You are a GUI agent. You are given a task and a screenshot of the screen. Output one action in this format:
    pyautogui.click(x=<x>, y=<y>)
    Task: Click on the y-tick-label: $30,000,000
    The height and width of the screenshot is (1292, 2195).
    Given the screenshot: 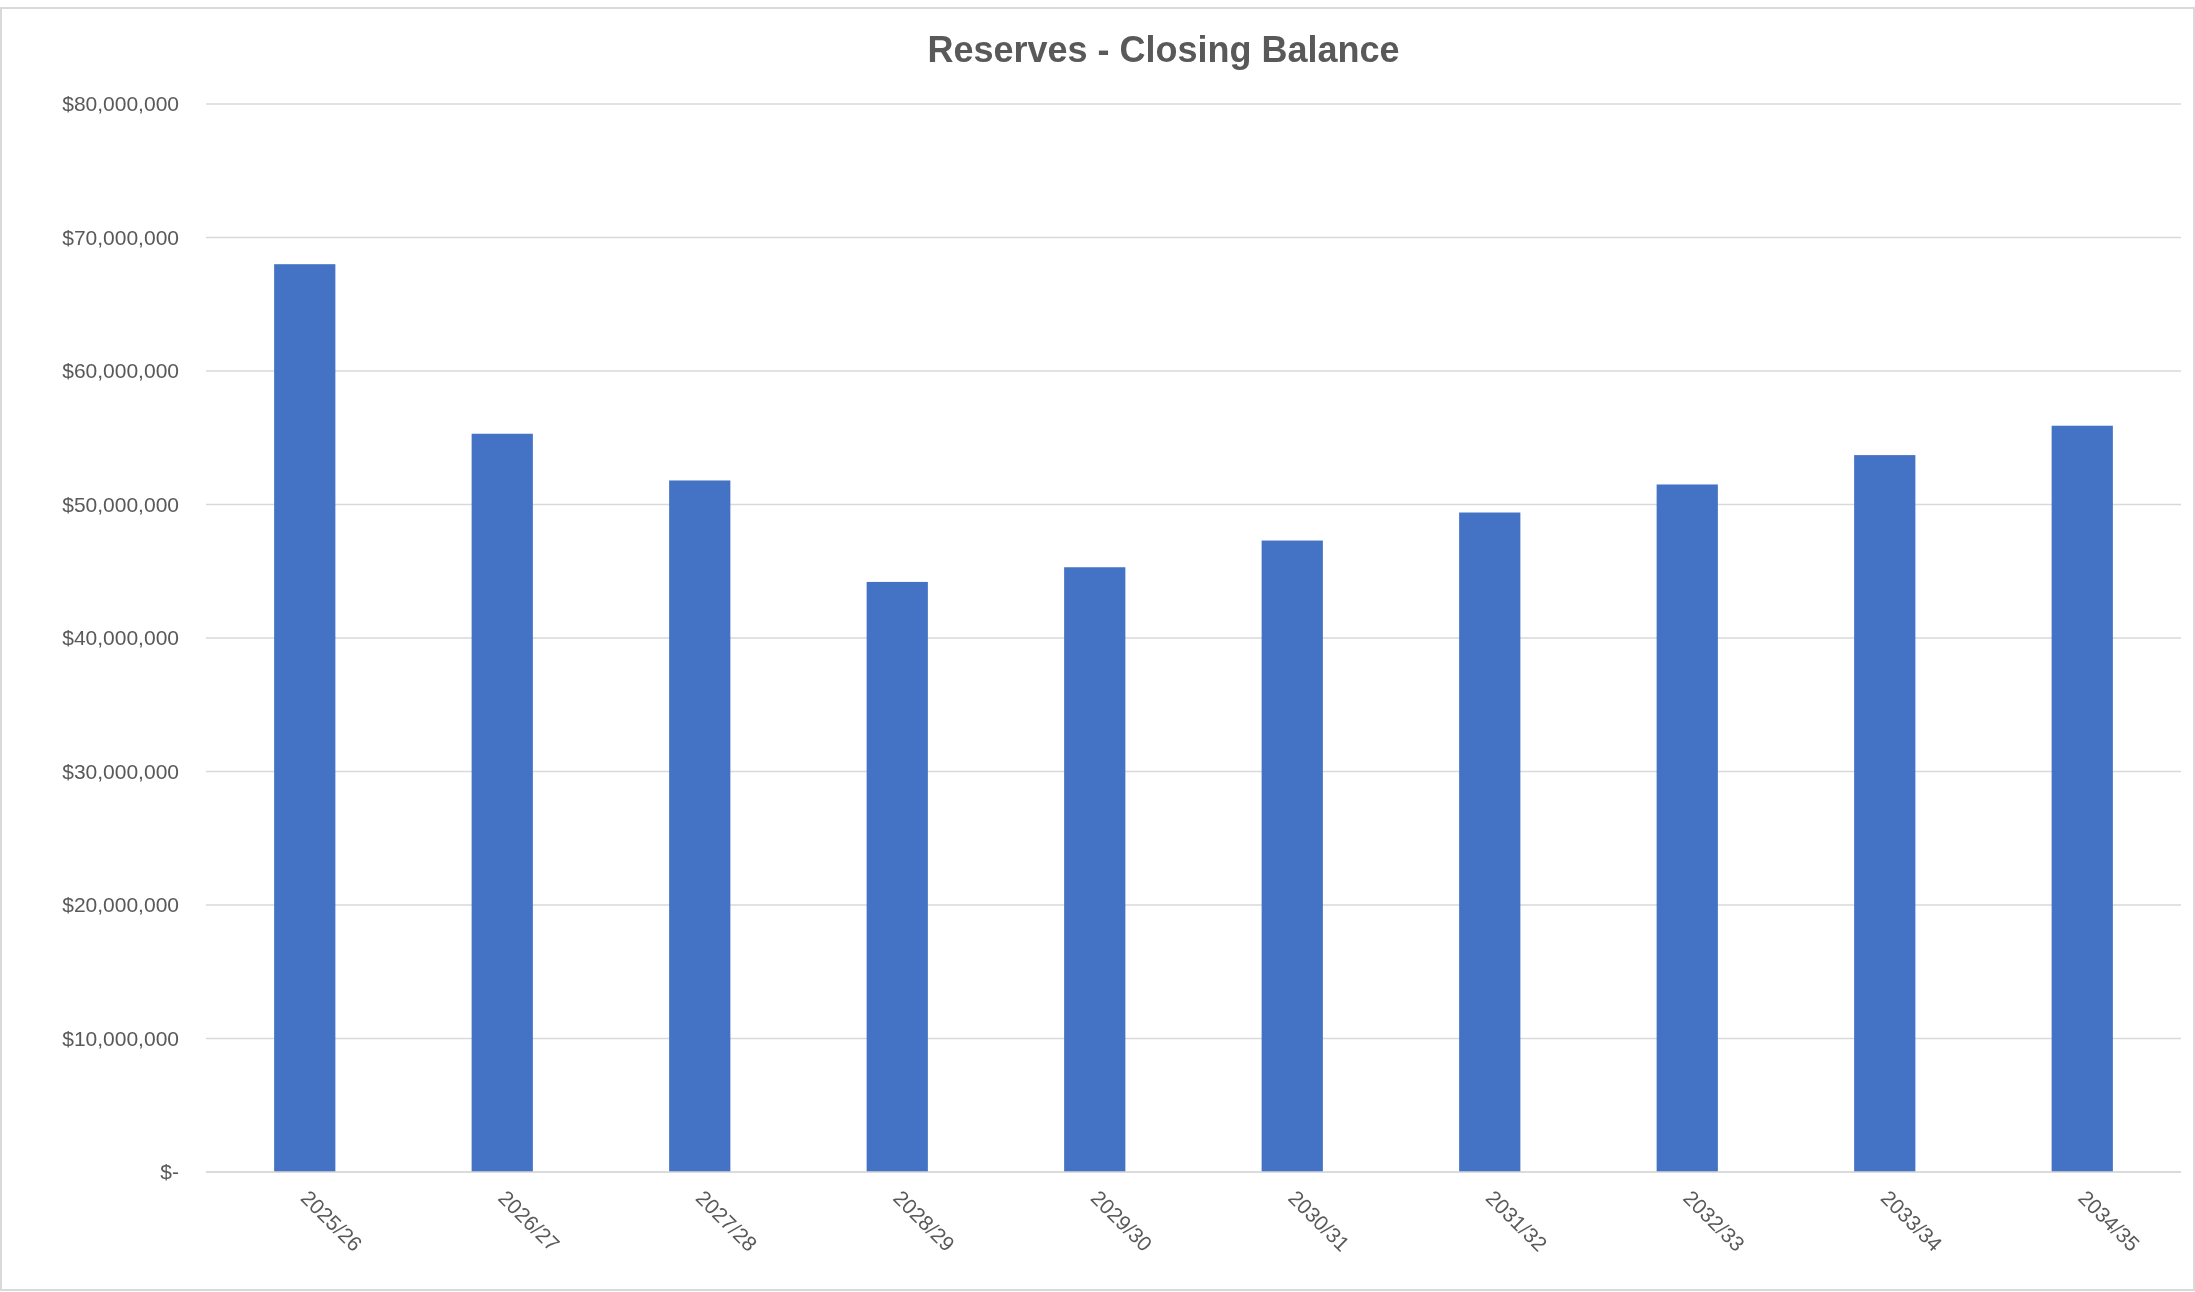 What is the action you would take?
    pyautogui.click(x=120, y=771)
    